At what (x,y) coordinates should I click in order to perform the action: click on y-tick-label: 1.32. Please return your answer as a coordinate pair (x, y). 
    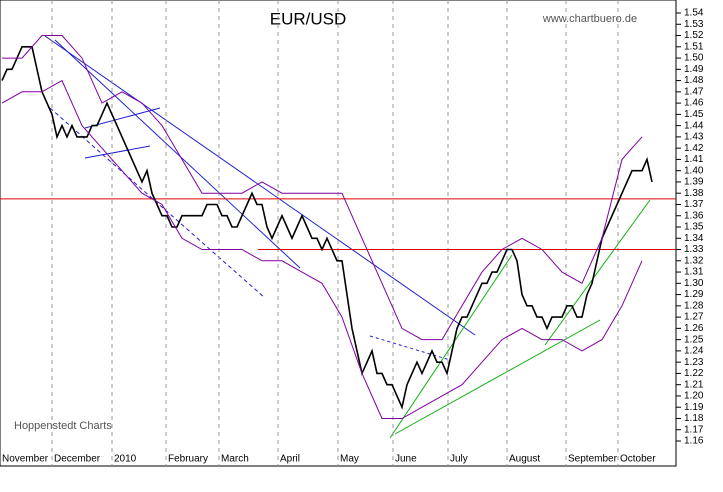
    Looking at the image, I should click on (694, 260).